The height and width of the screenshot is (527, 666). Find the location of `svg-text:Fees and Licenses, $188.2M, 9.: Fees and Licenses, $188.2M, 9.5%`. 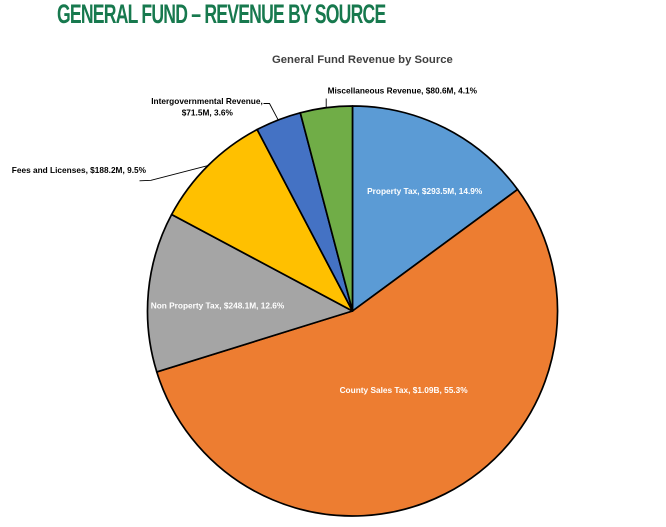

svg-text:Fees and Licenses, $188.2M, 9.: Fees and Licenses, $188.2M, 9.5% is located at coordinates (79, 170).